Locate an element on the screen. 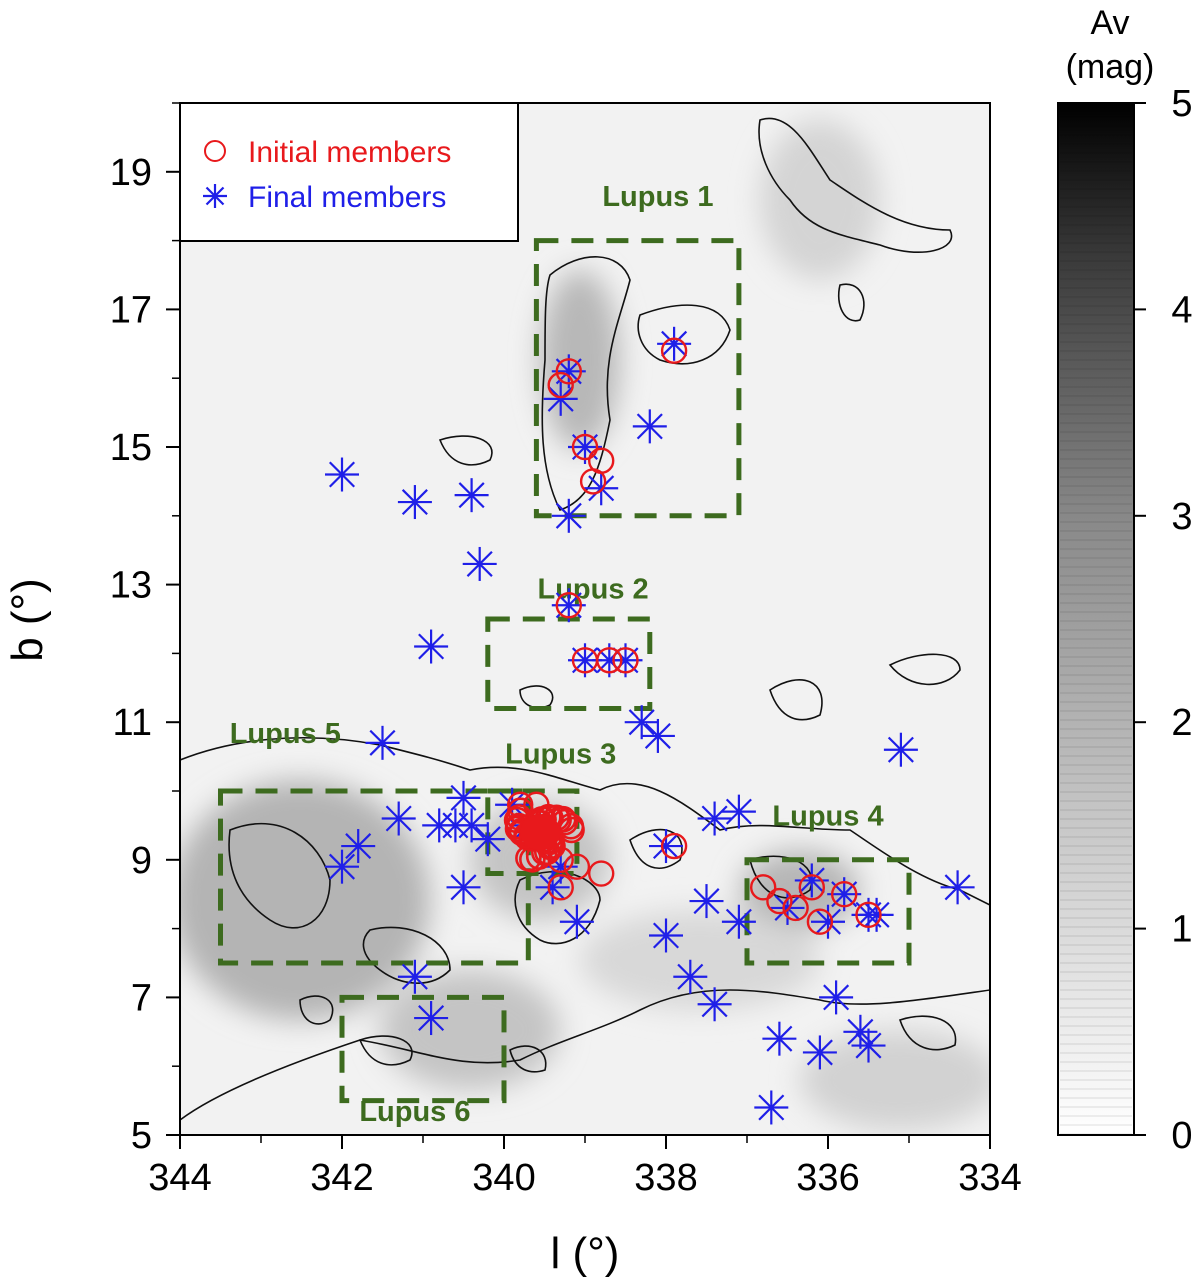  x-tick-label: 338 is located at coordinates (665, 1178).